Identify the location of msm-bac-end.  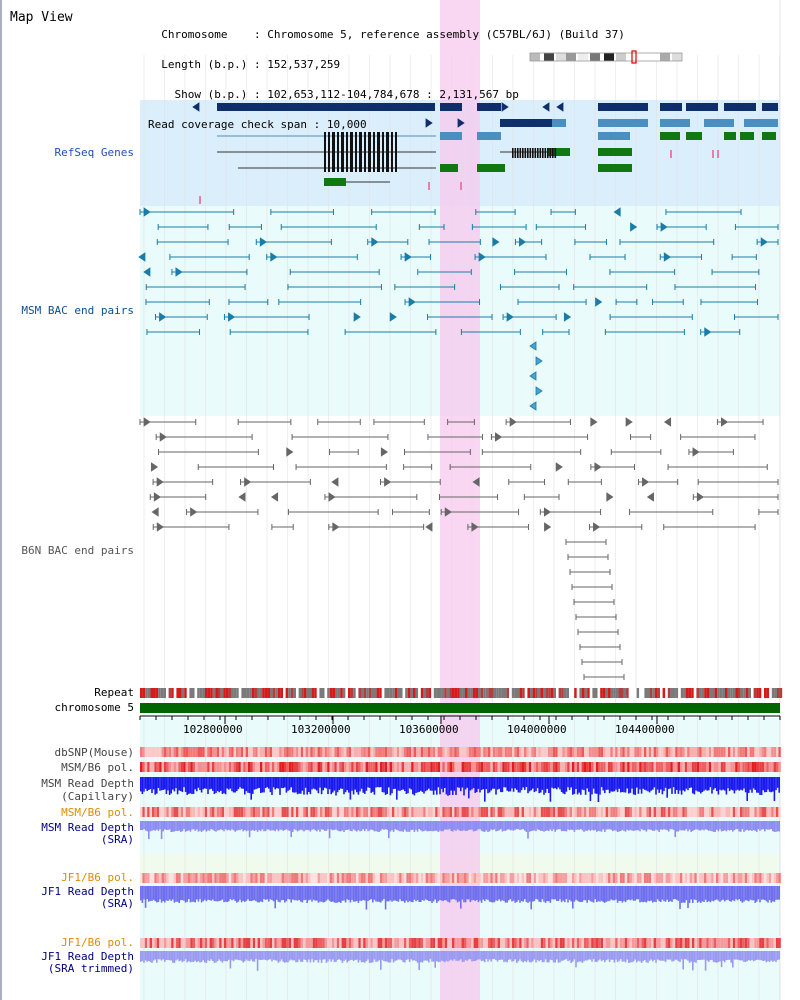
(533, 406).